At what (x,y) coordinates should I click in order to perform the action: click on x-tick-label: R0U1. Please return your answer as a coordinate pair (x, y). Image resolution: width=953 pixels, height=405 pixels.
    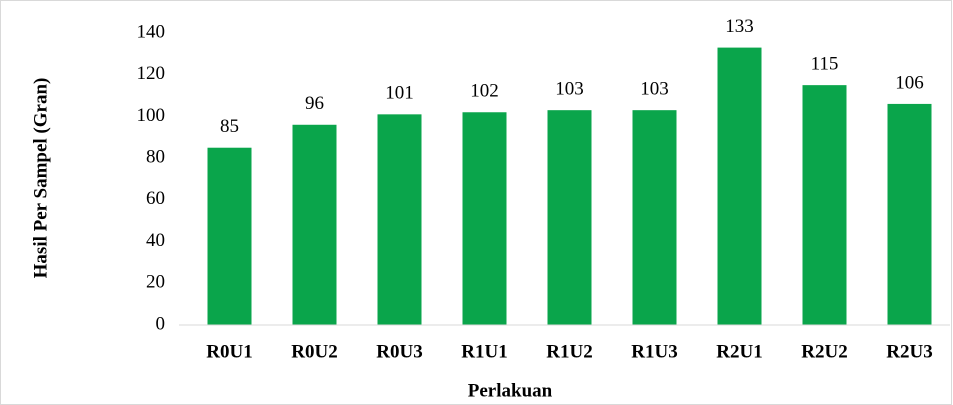
    Looking at the image, I should click on (229, 351).